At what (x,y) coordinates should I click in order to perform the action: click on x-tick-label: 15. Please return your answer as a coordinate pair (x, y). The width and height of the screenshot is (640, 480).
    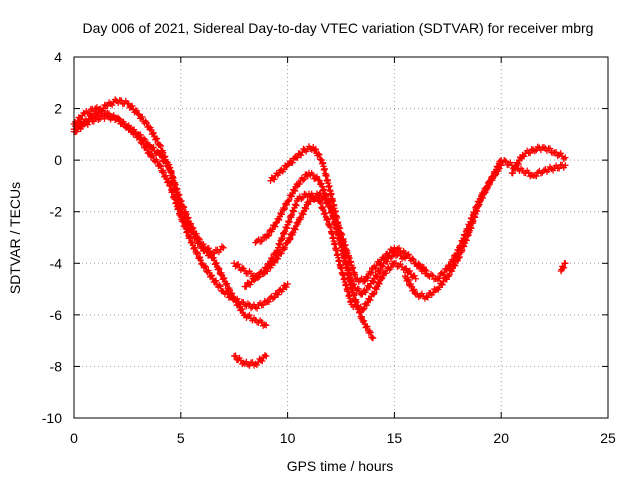
    Looking at the image, I should click on (395, 438).